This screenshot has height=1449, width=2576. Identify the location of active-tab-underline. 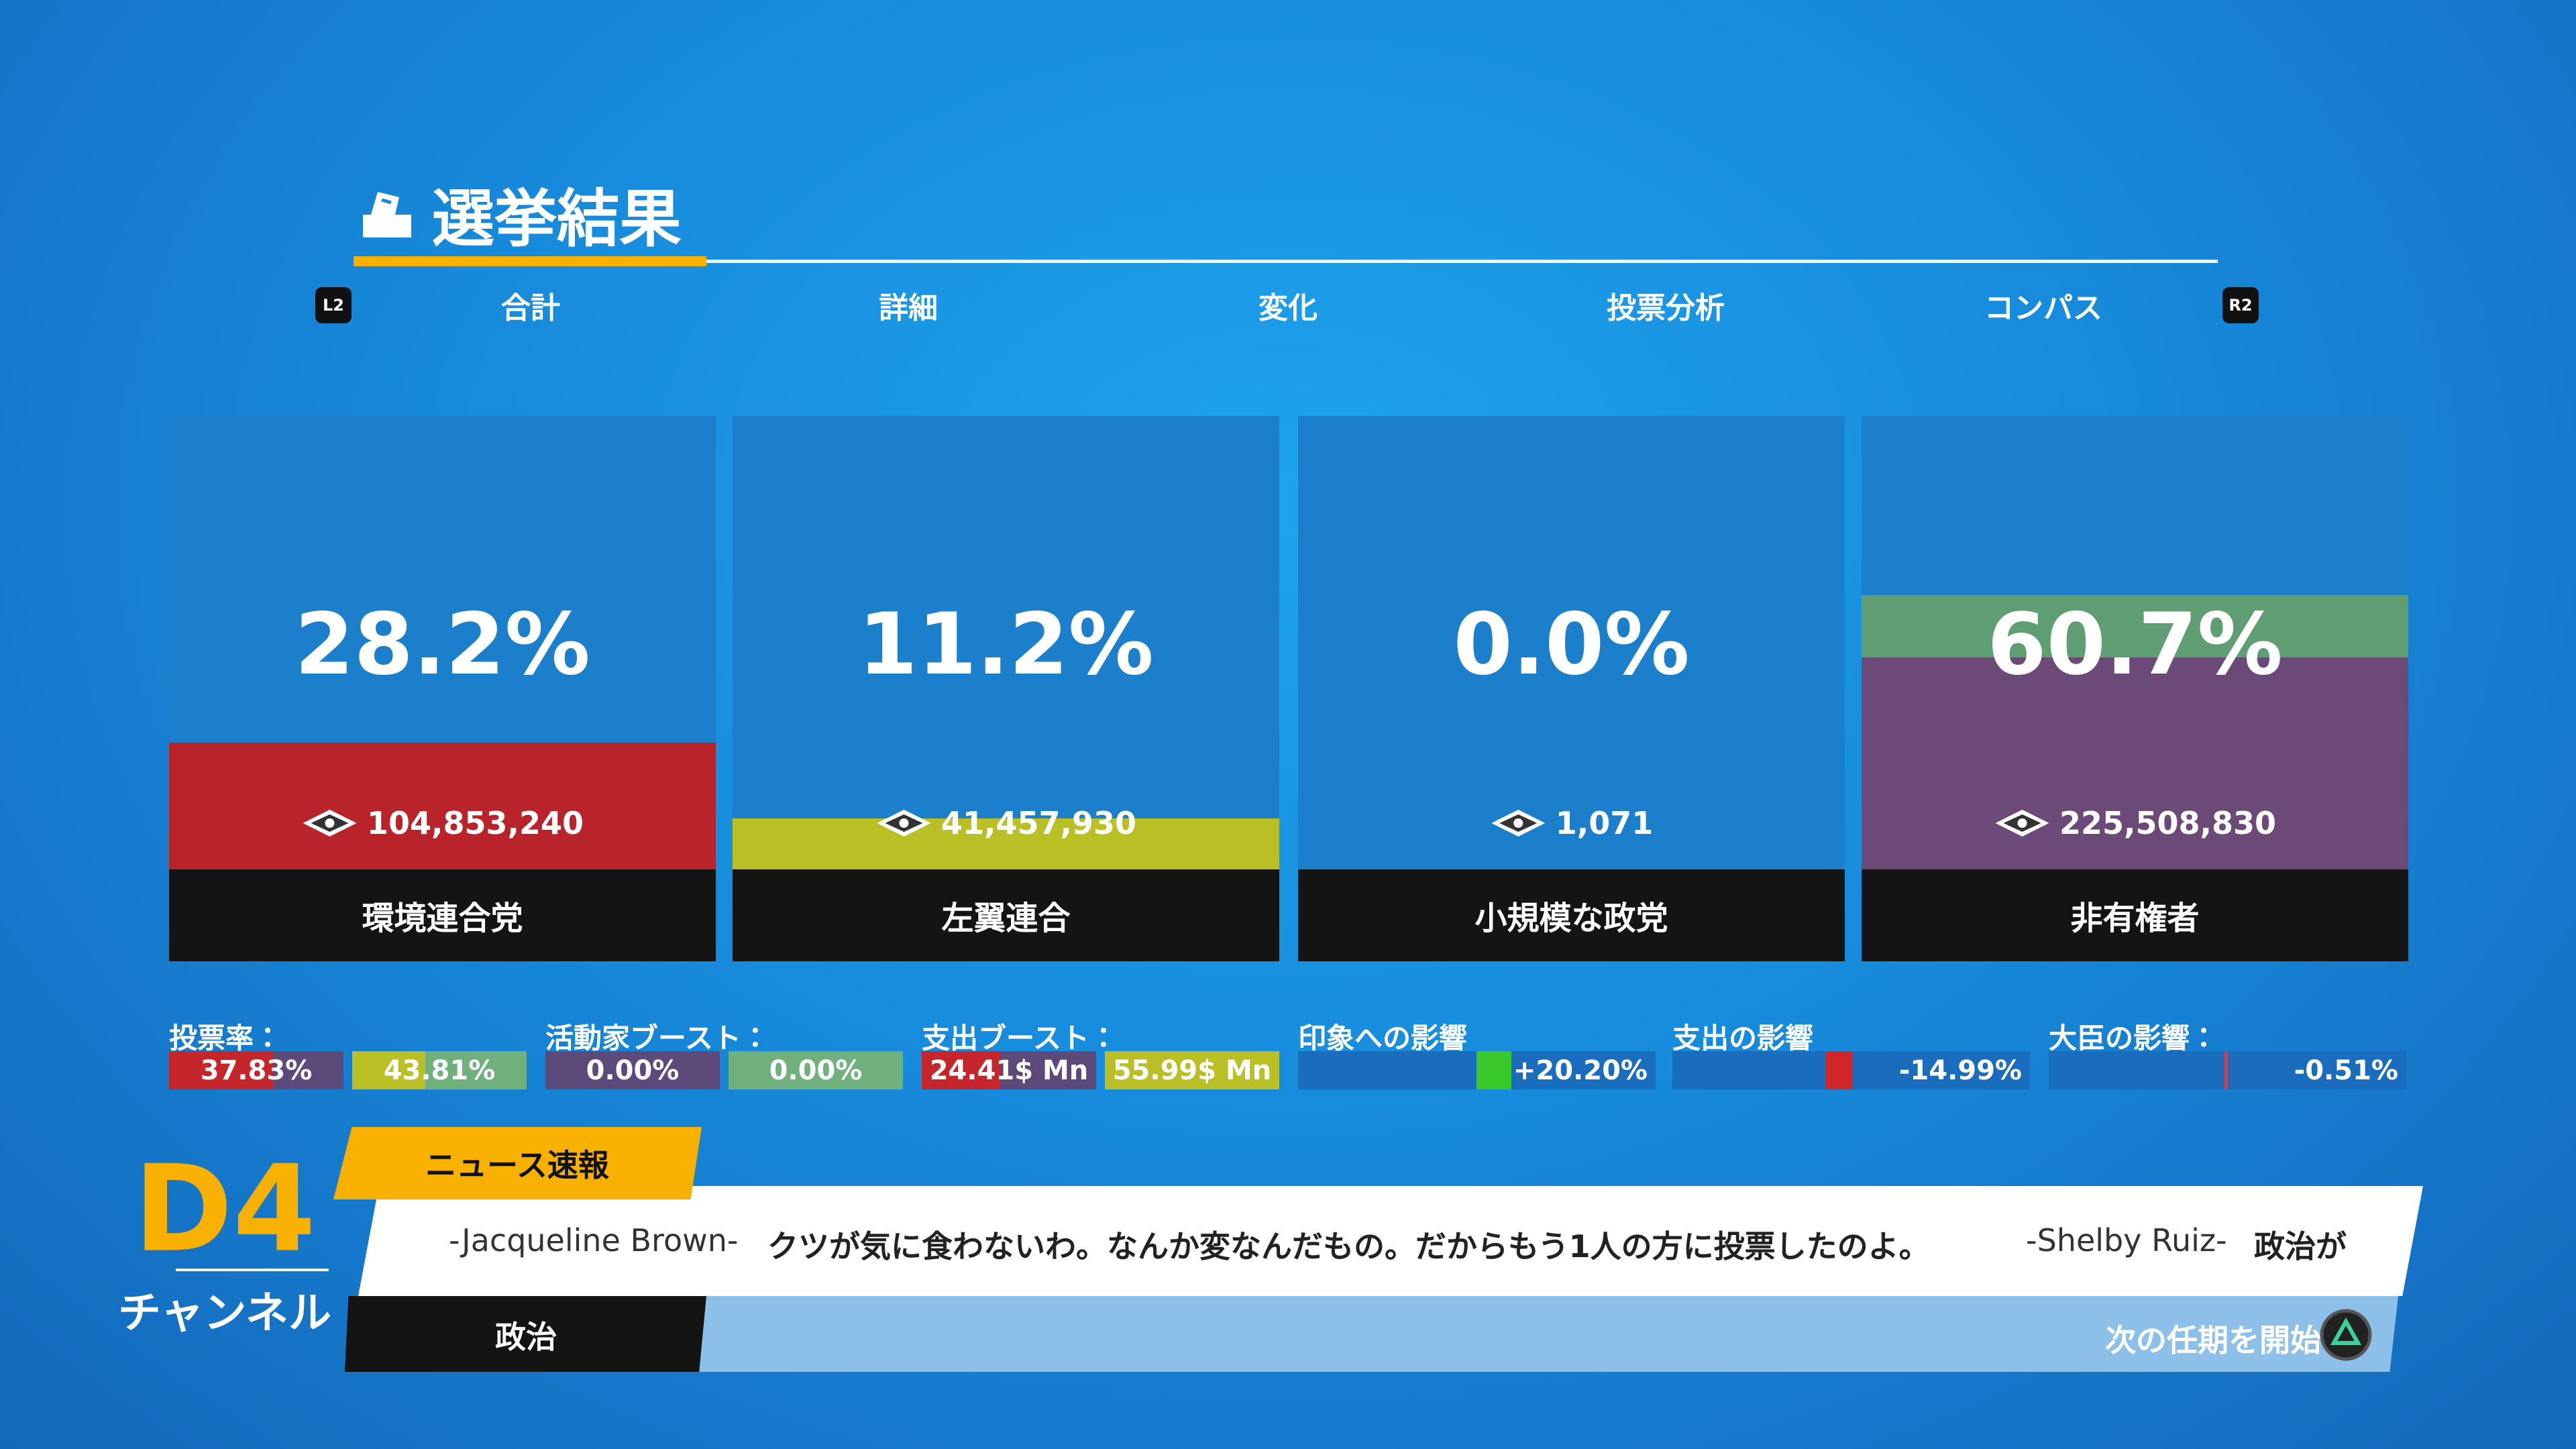
(530, 261).